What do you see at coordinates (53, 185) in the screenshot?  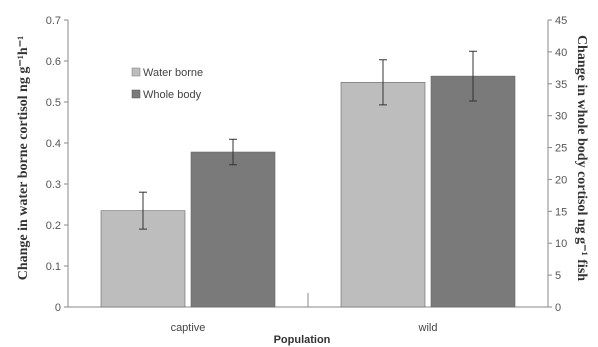 I see `y-left-tick-label: 0.3` at bounding box center [53, 185].